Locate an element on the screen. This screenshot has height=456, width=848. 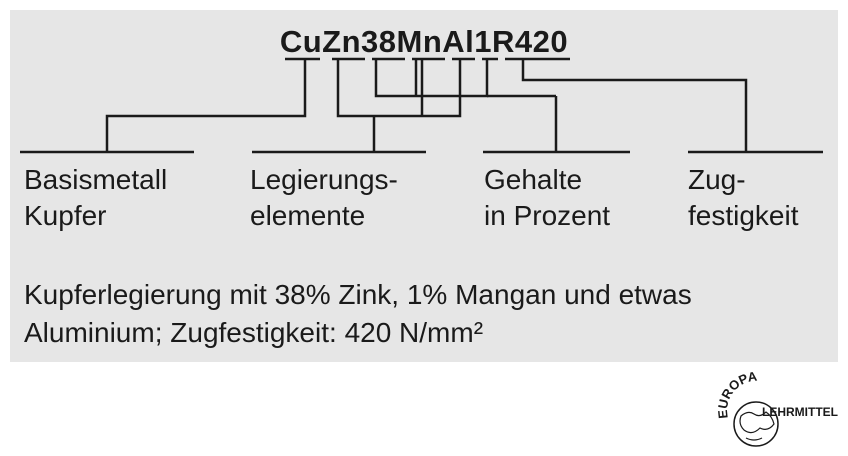
logo-right-text: LEHRMITTEL is located at coordinates (800, 412).